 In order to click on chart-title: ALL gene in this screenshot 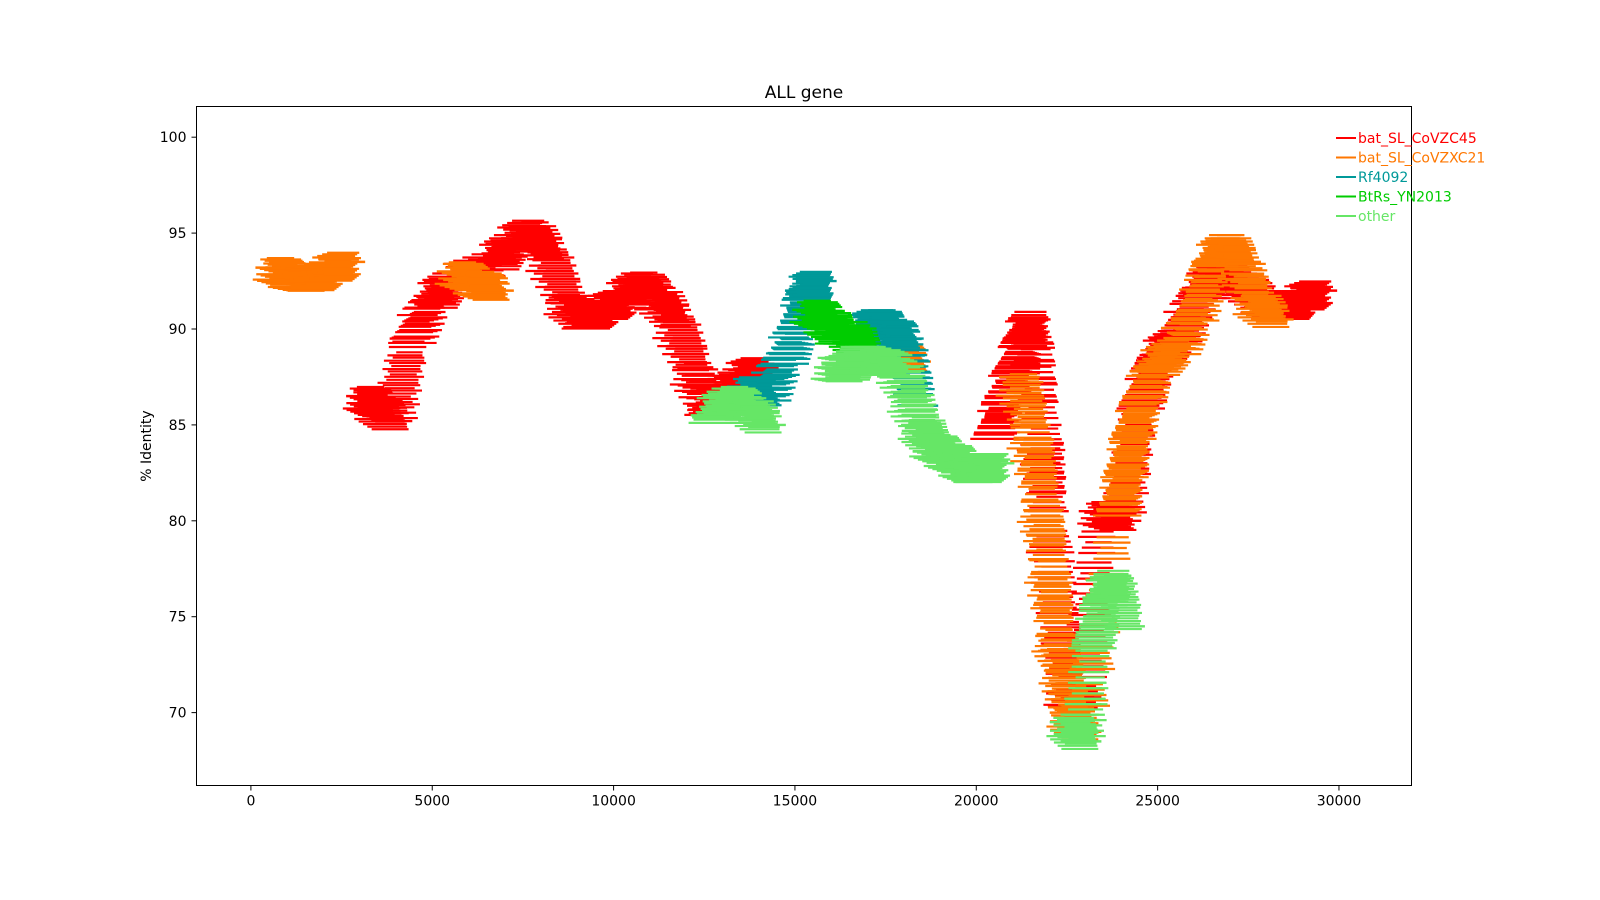, I will do `click(804, 93)`.